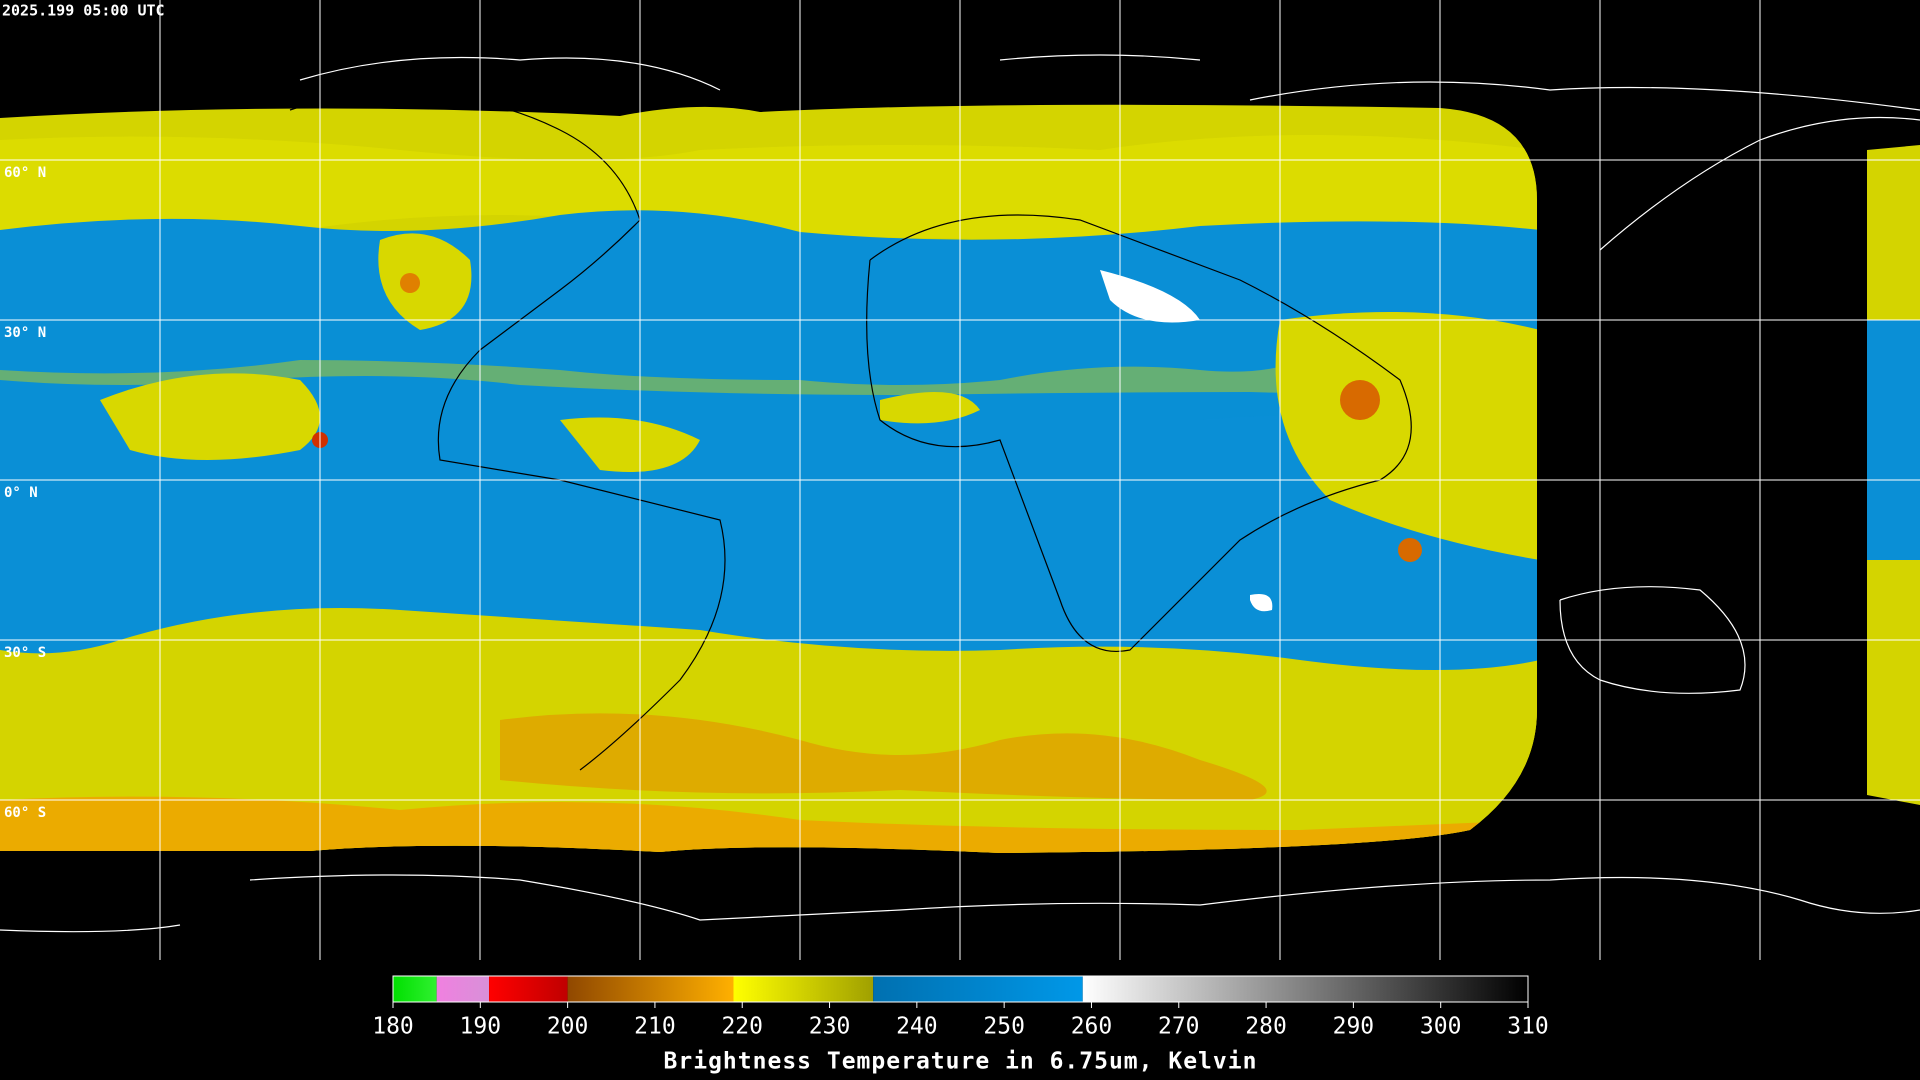 This screenshot has width=1920, height=1080. I want to click on colorbar-tick-label: 310, so click(1528, 1027).